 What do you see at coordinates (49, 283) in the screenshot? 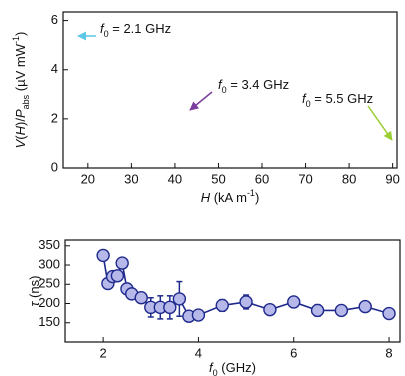
I see `y-tick-label: 250` at bounding box center [49, 283].